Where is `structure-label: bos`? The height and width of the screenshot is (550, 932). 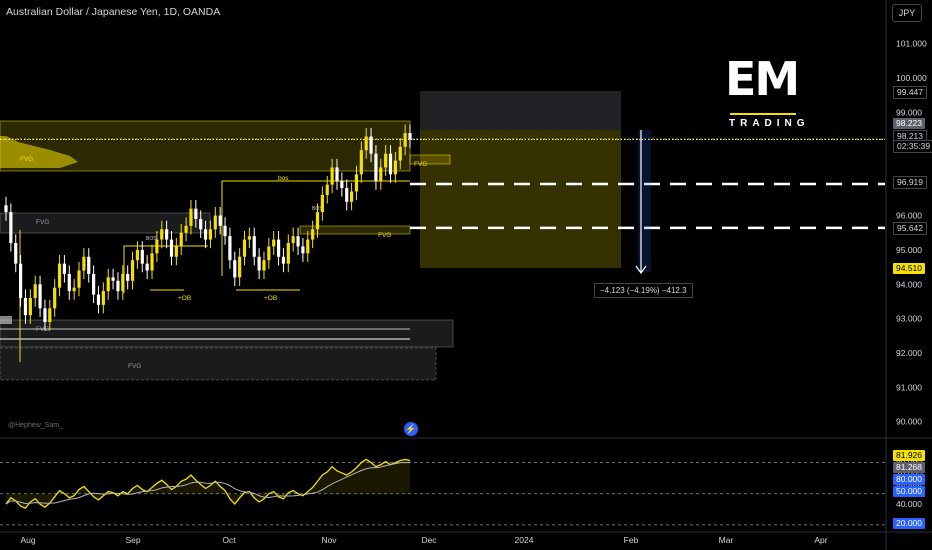 structure-label: bos is located at coordinates (283, 178).